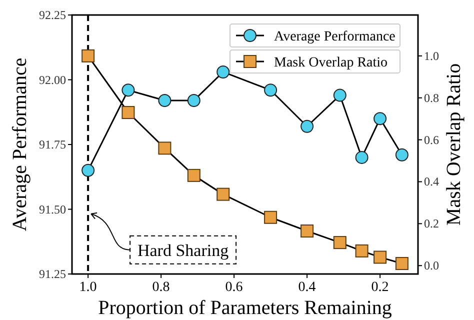 Image resolution: width=474 pixels, height=320 pixels. What do you see at coordinates (431, 223) in the screenshot?
I see `y2-tick-label: 0.2` at bounding box center [431, 223].